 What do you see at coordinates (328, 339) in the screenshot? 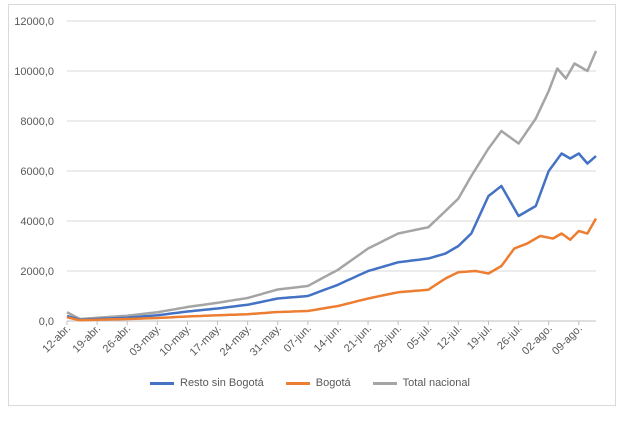
I see `x-tick-label: 14-jun.` at bounding box center [328, 339].